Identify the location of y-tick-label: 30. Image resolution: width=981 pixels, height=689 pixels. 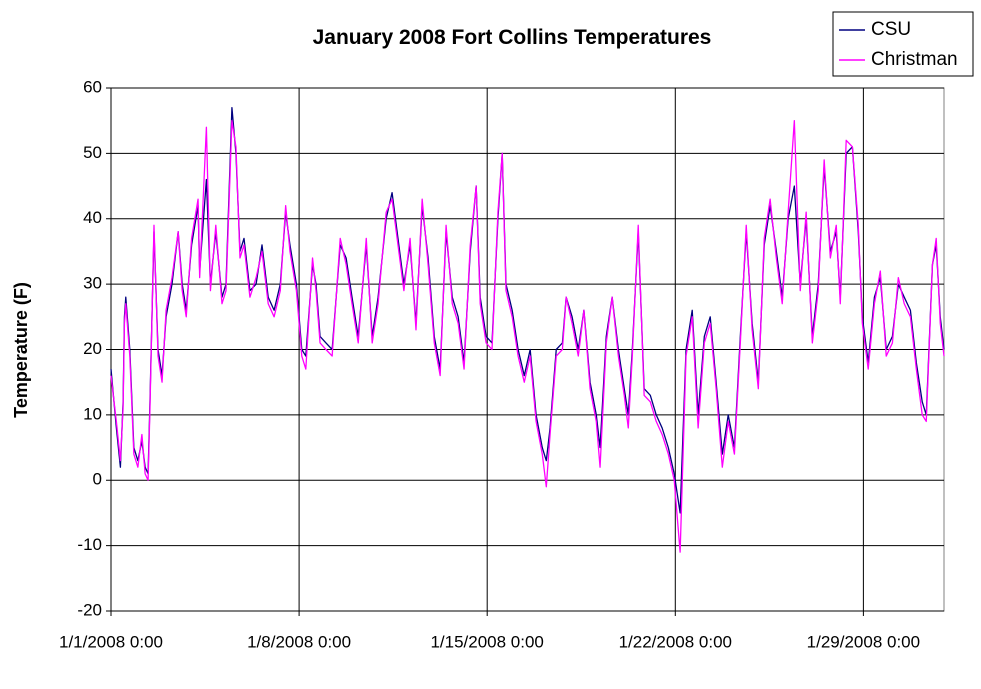
(92, 283).